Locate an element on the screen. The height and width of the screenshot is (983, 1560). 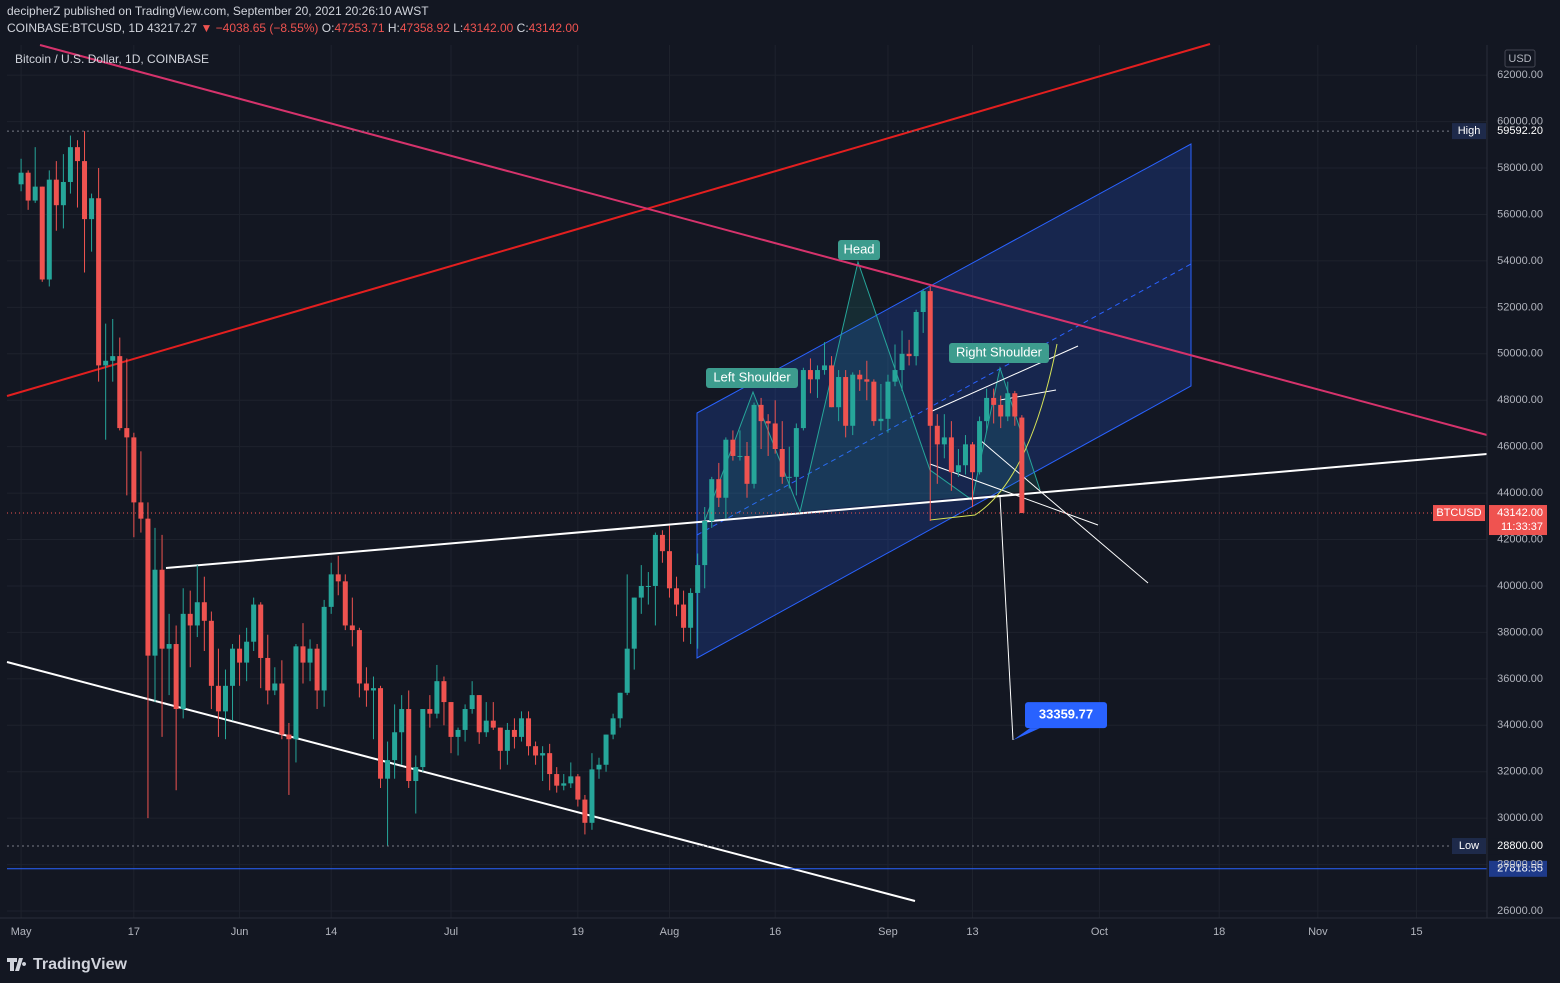
pattern-label: Right Shoulder is located at coordinates (999, 351).